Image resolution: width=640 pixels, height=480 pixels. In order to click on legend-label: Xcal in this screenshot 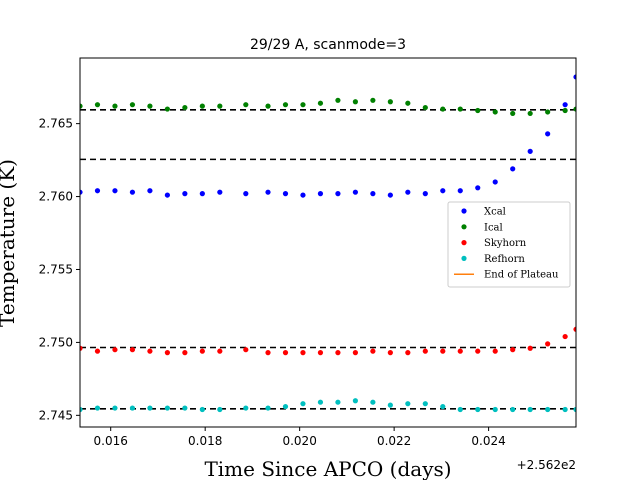, I will do `click(495, 212)`.